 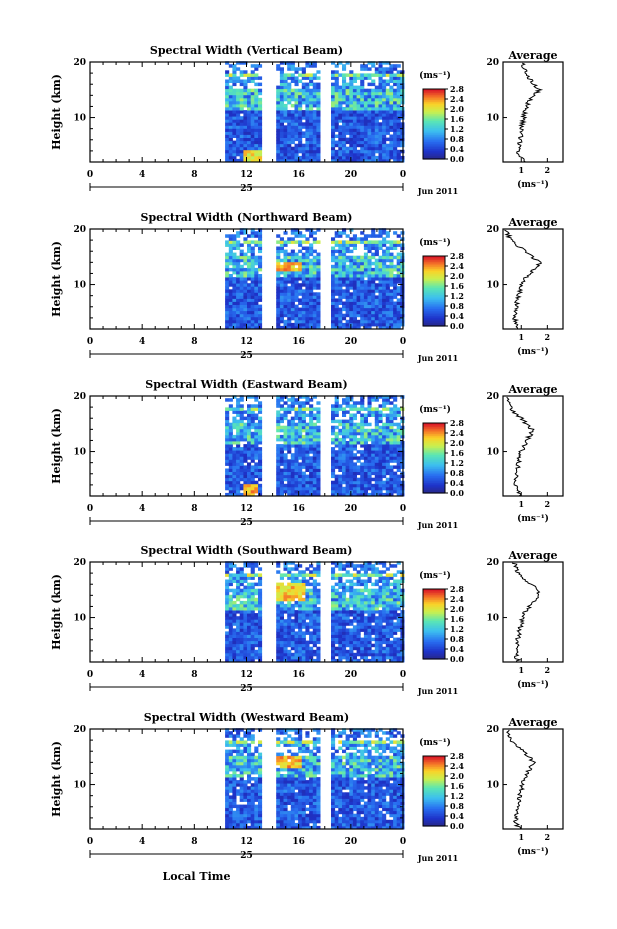 What do you see at coordinates (533, 279) in the screenshot?
I see `average-frame` at bounding box center [533, 279].